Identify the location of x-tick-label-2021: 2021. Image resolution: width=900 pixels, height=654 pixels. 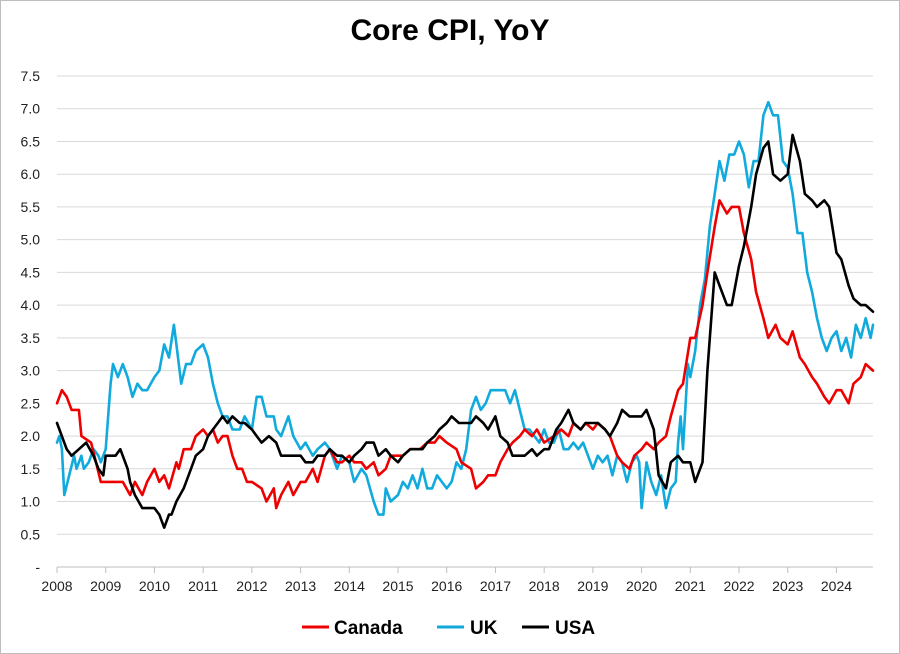
(690, 586).